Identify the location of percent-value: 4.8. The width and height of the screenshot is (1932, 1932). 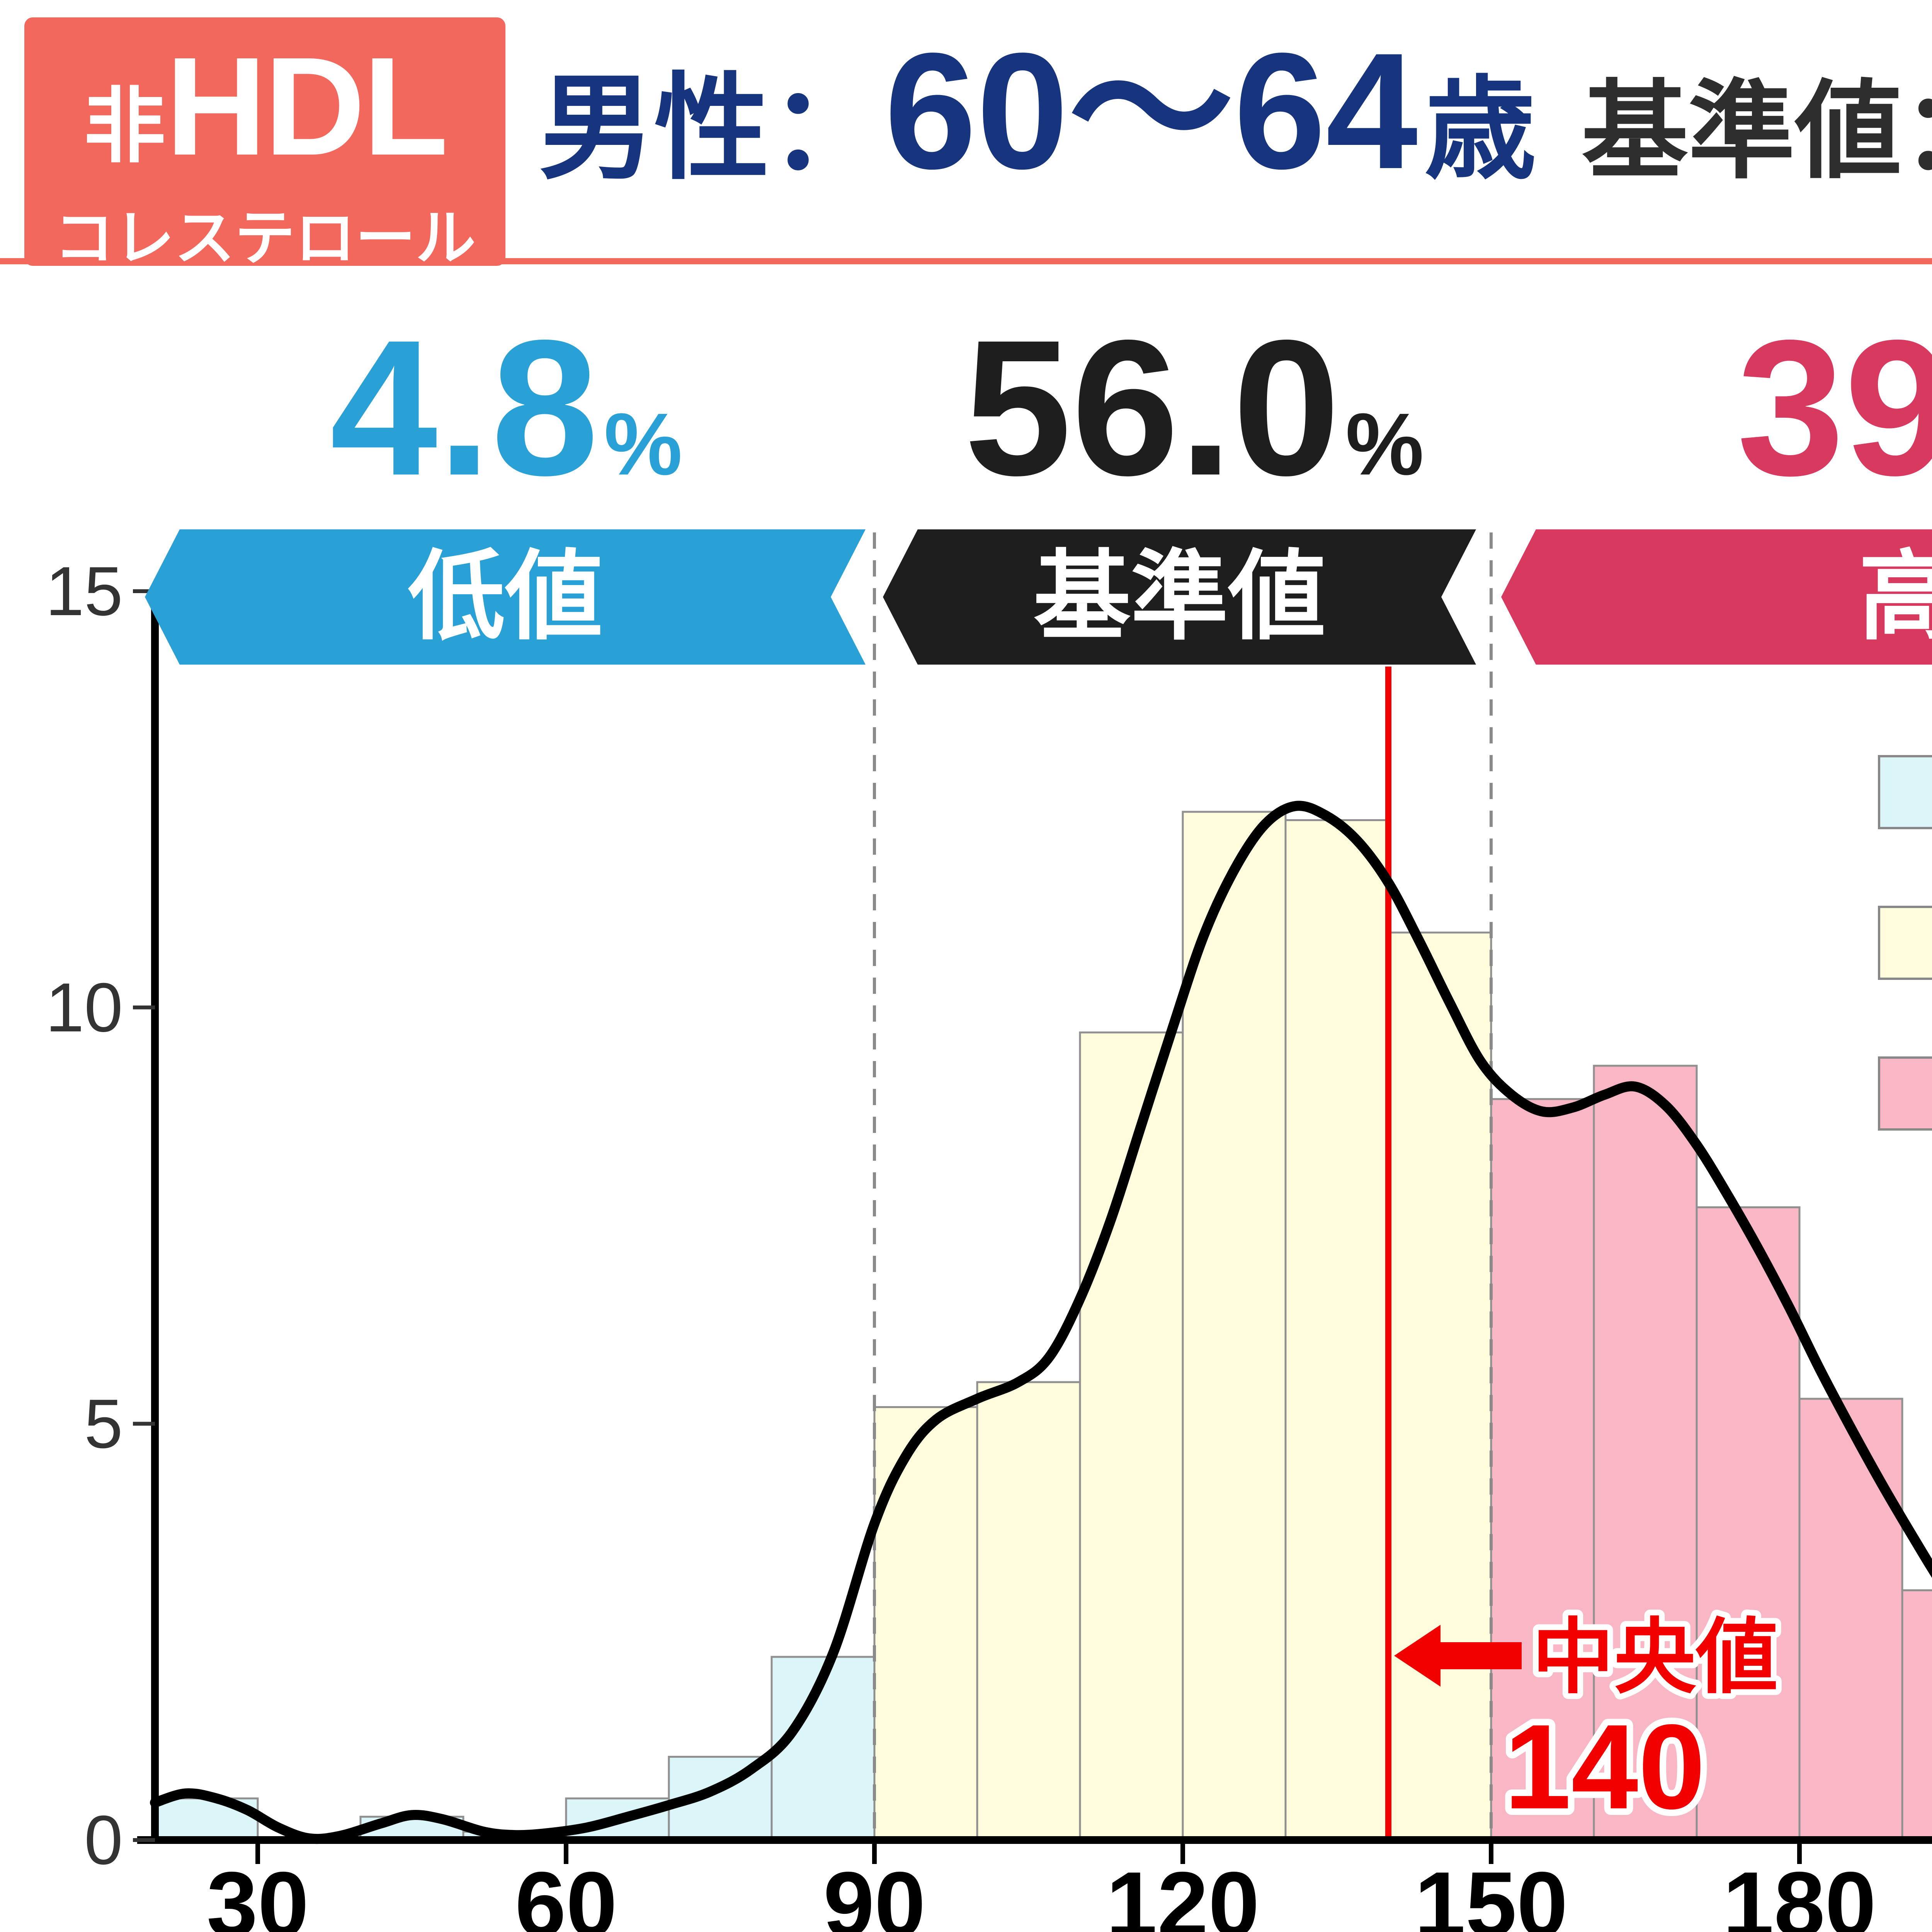
(464, 407).